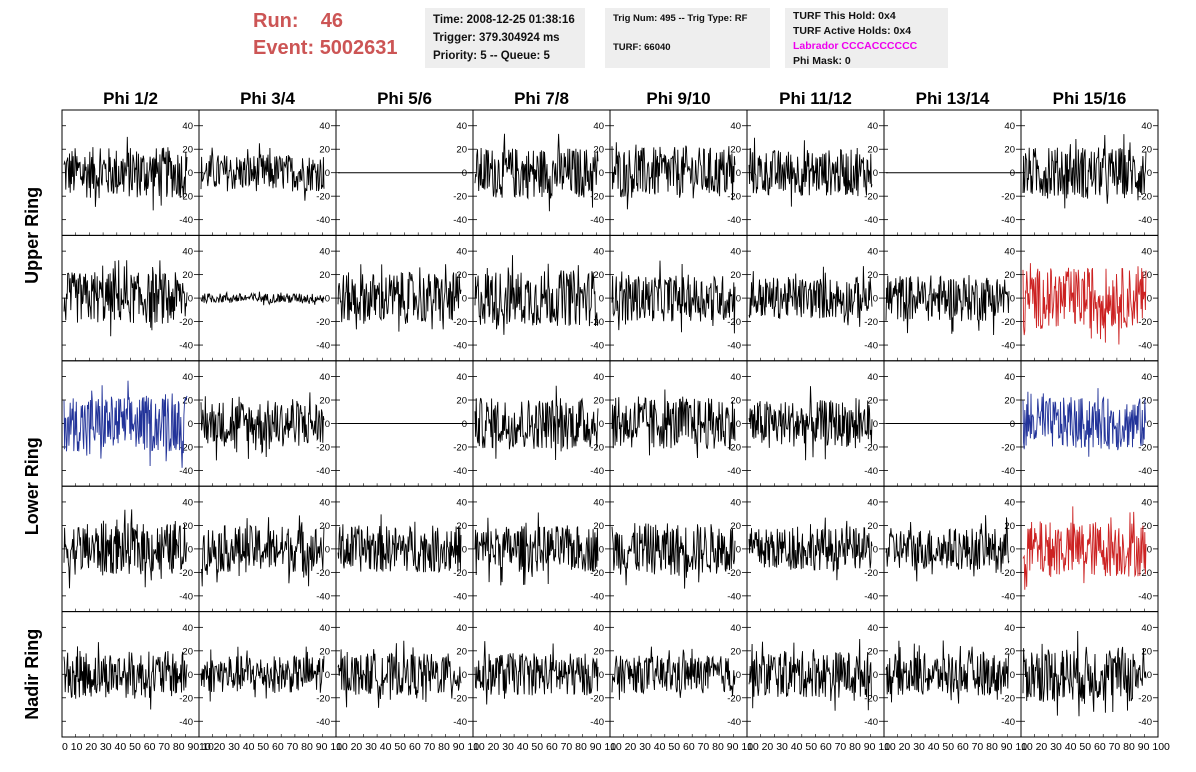 The height and width of the screenshot is (772, 1196). Describe the element at coordinates (32, 235) in the screenshot. I see `ring-label: Upper Ring` at that location.